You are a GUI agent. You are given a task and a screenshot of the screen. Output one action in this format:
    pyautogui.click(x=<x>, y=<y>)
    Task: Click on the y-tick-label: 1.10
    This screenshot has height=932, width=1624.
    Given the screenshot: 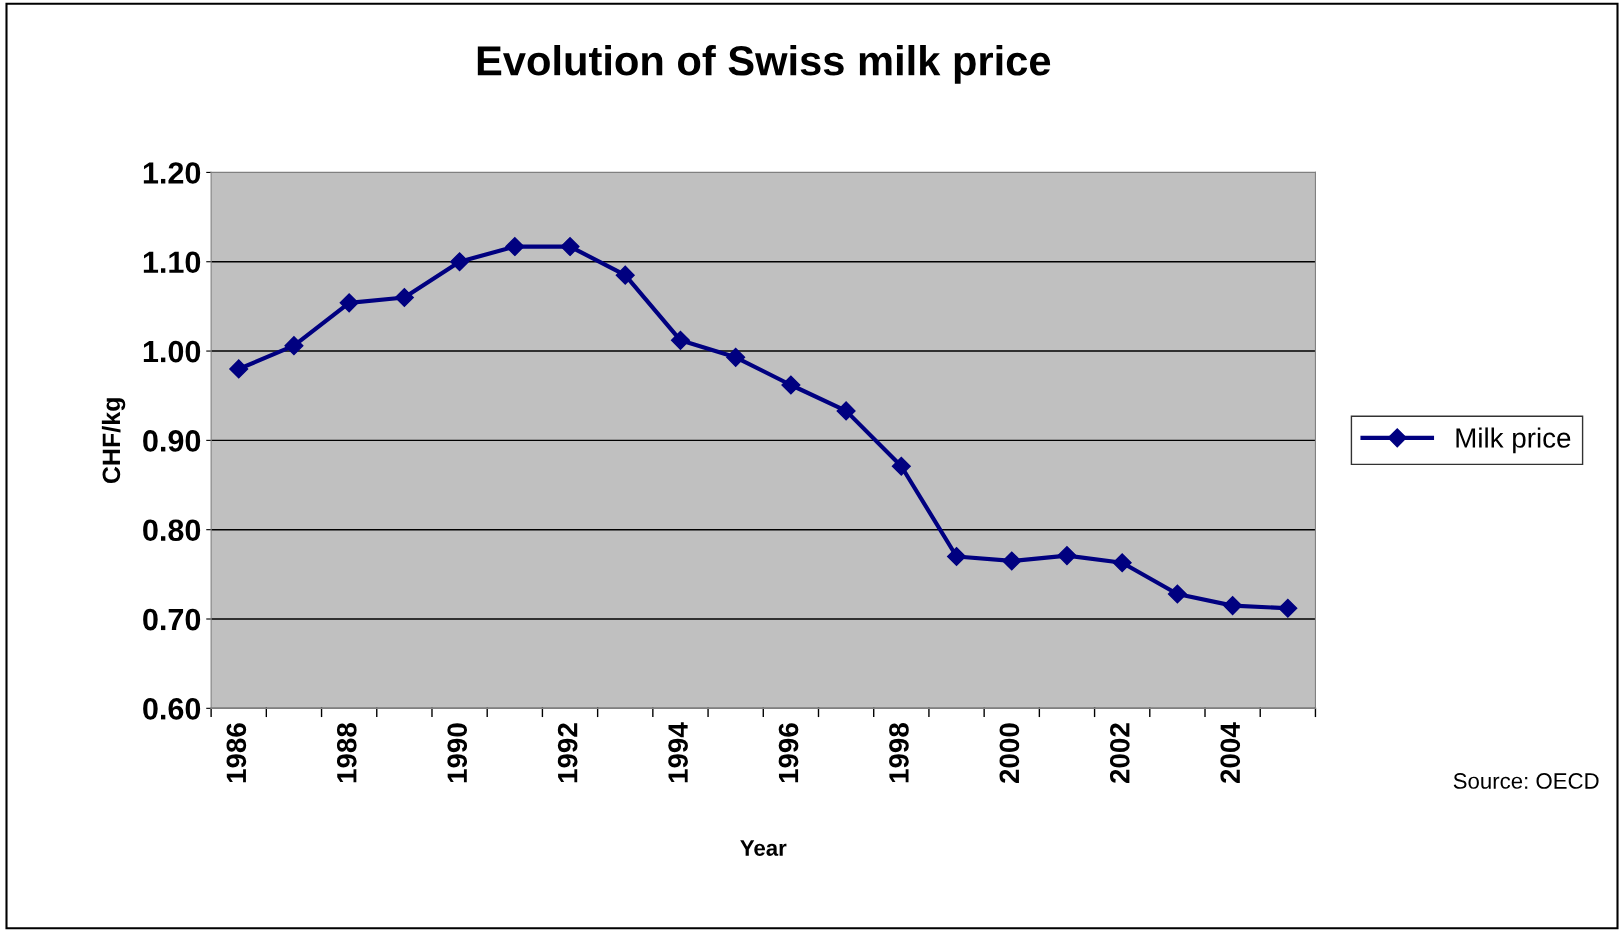 What is the action you would take?
    pyautogui.click(x=172, y=262)
    